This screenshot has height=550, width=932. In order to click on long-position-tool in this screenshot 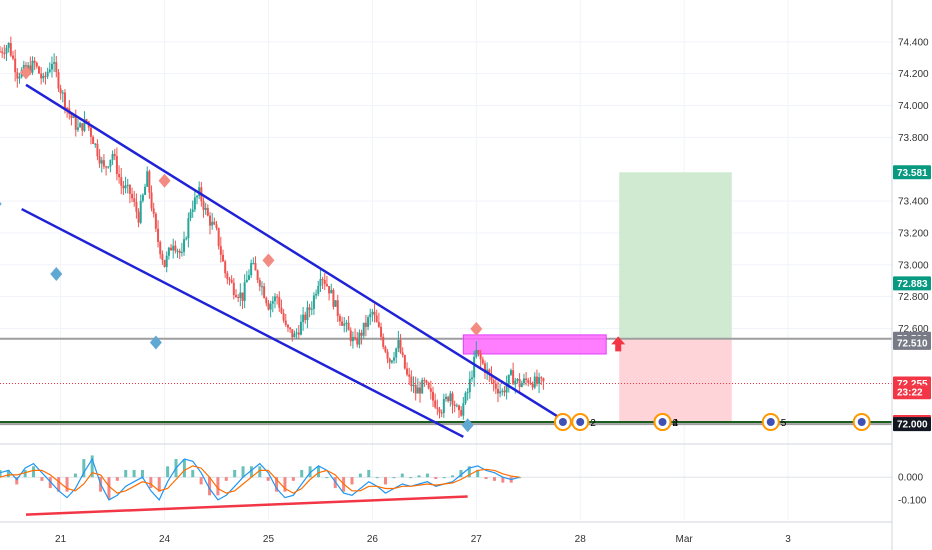, I will do `click(675, 297)`.